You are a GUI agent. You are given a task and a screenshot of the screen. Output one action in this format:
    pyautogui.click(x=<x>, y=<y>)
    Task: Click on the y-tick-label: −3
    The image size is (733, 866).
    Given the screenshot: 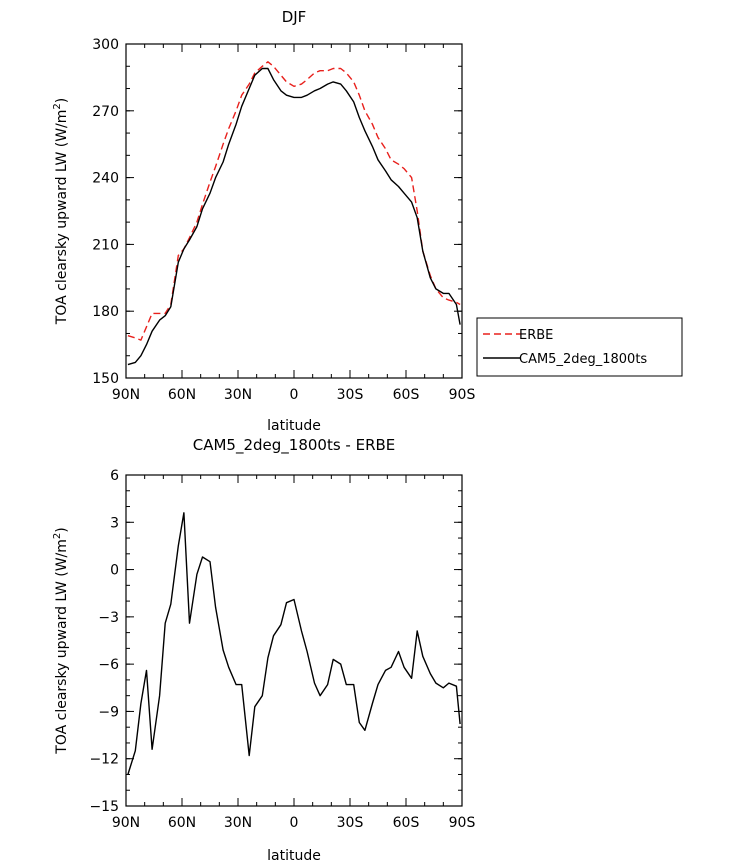 What is the action you would take?
    pyautogui.click(x=108, y=618)
    